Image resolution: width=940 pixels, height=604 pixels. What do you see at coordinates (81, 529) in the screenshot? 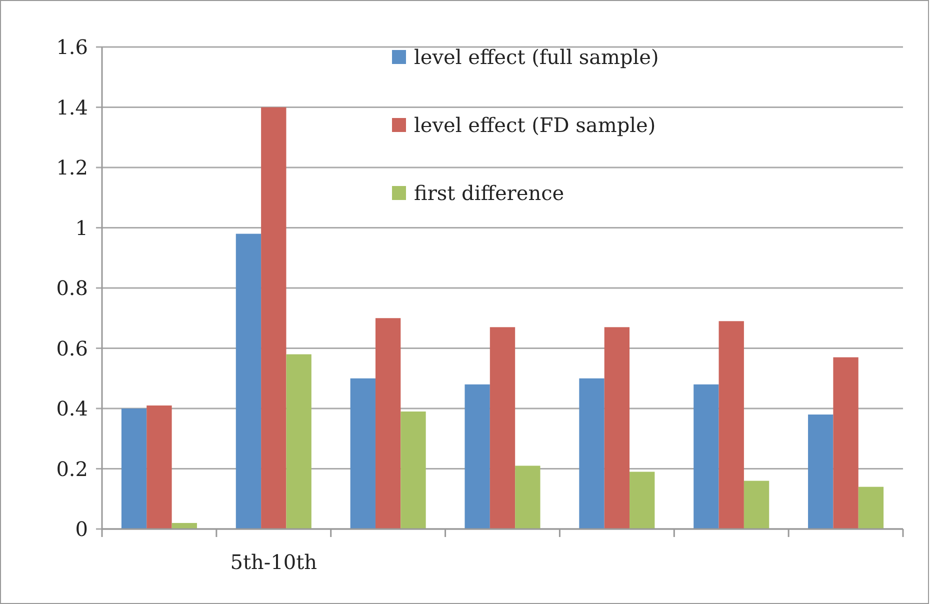
I see `y-tick-label: 0` at bounding box center [81, 529].